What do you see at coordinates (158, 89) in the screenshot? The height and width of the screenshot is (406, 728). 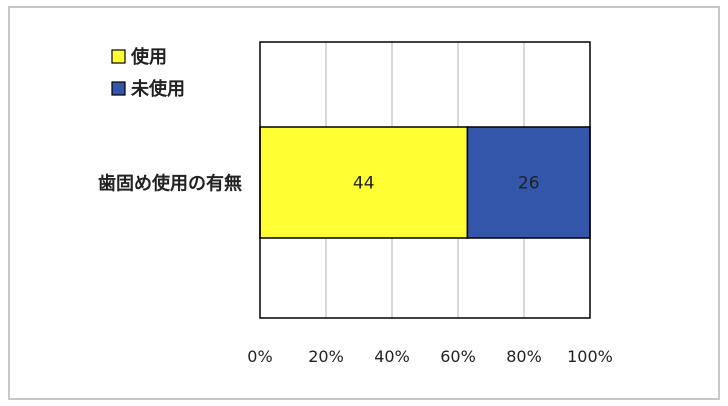 I see `legend-label: 未使用` at bounding box center [158, 89].